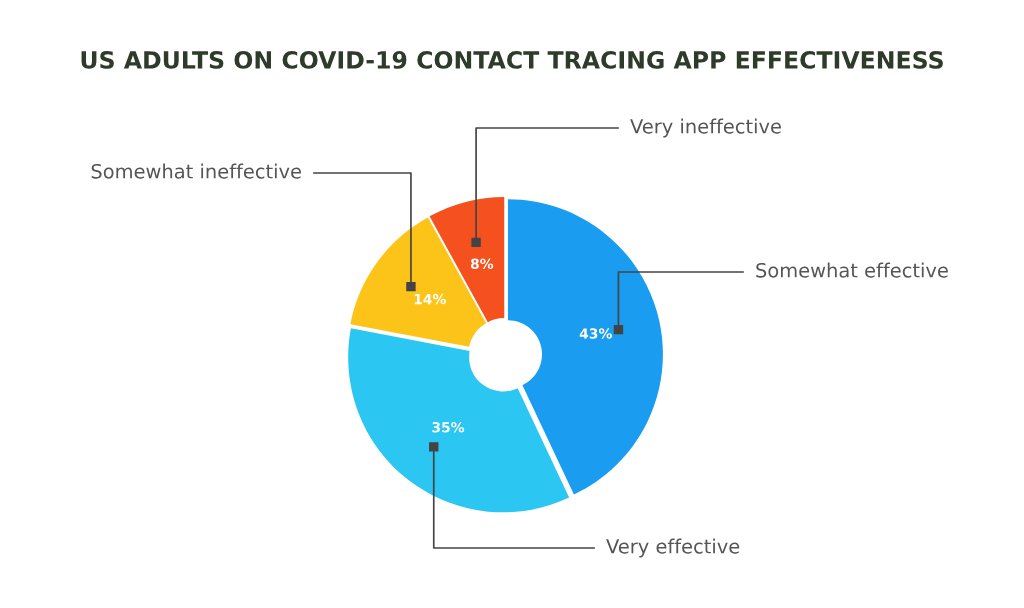 The width and height of the screenshot is (1024, 608). I want to click on slice-label: Very effective, so click(673, 548).